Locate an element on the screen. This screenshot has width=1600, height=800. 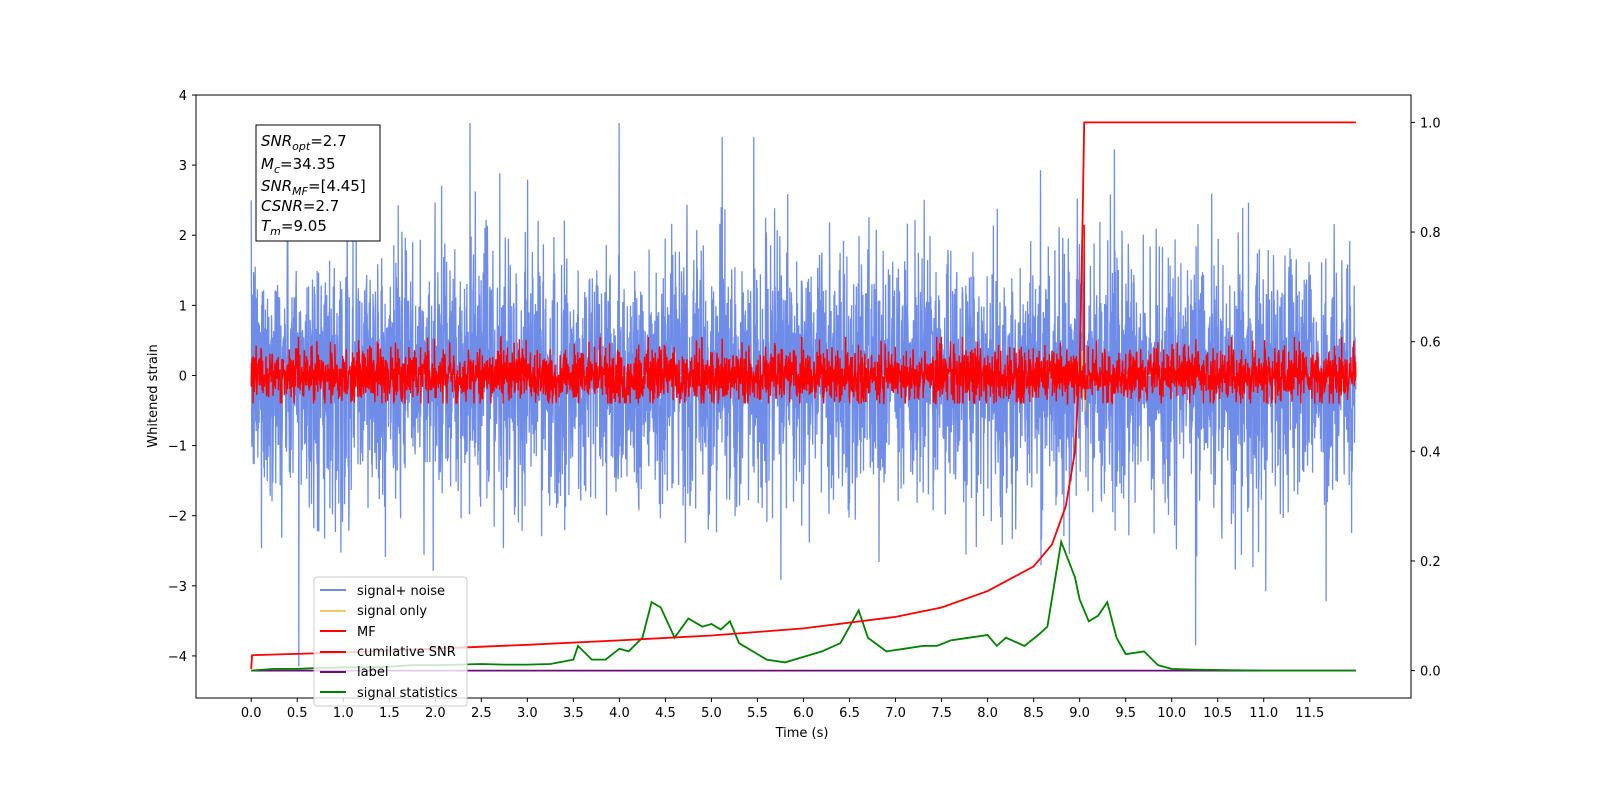
x-tick-label: 2.5 is located at coordinates (481, 713).